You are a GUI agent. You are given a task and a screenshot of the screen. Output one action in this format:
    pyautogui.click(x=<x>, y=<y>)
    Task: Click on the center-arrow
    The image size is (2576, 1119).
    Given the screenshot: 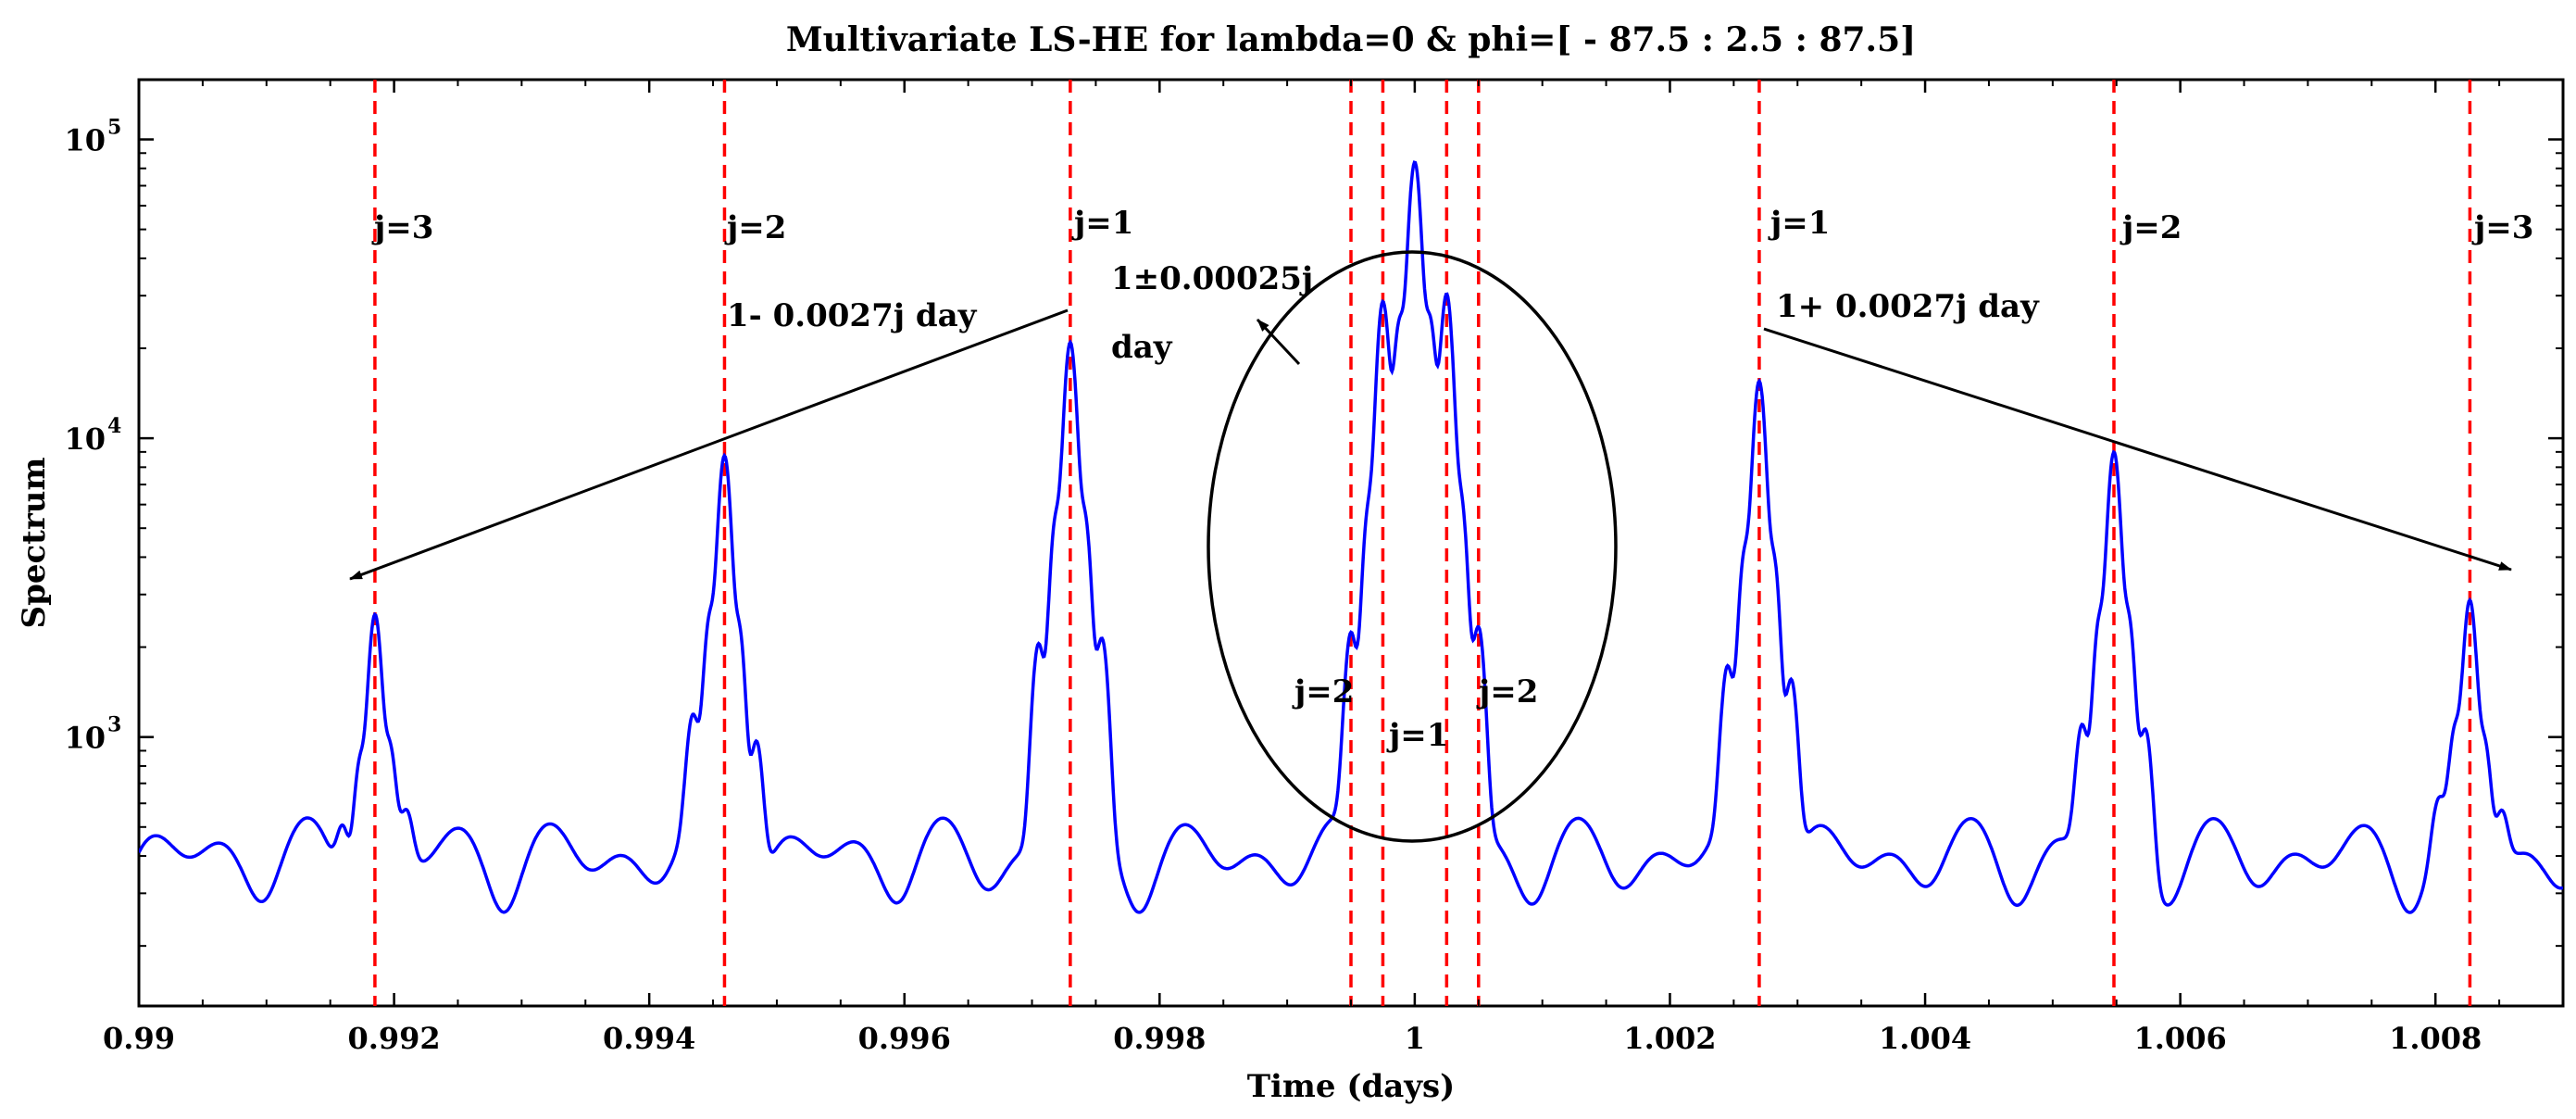 What is the action you would take?
    pyautogui.click(x=1278, y=342)
    